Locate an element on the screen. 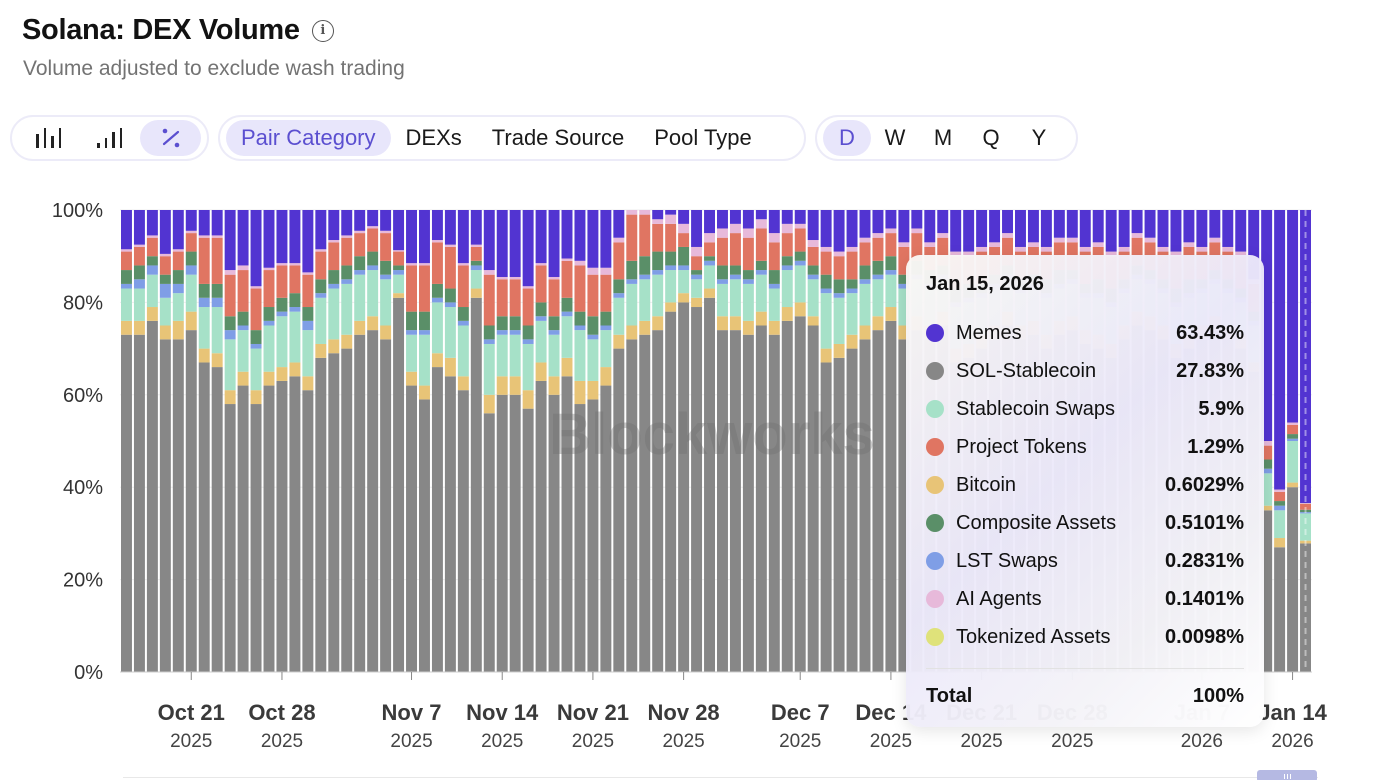 The height and width of the screenshot is (780, 1376). tab-pool-type: Pool Type is located at coordinates (703, 137).